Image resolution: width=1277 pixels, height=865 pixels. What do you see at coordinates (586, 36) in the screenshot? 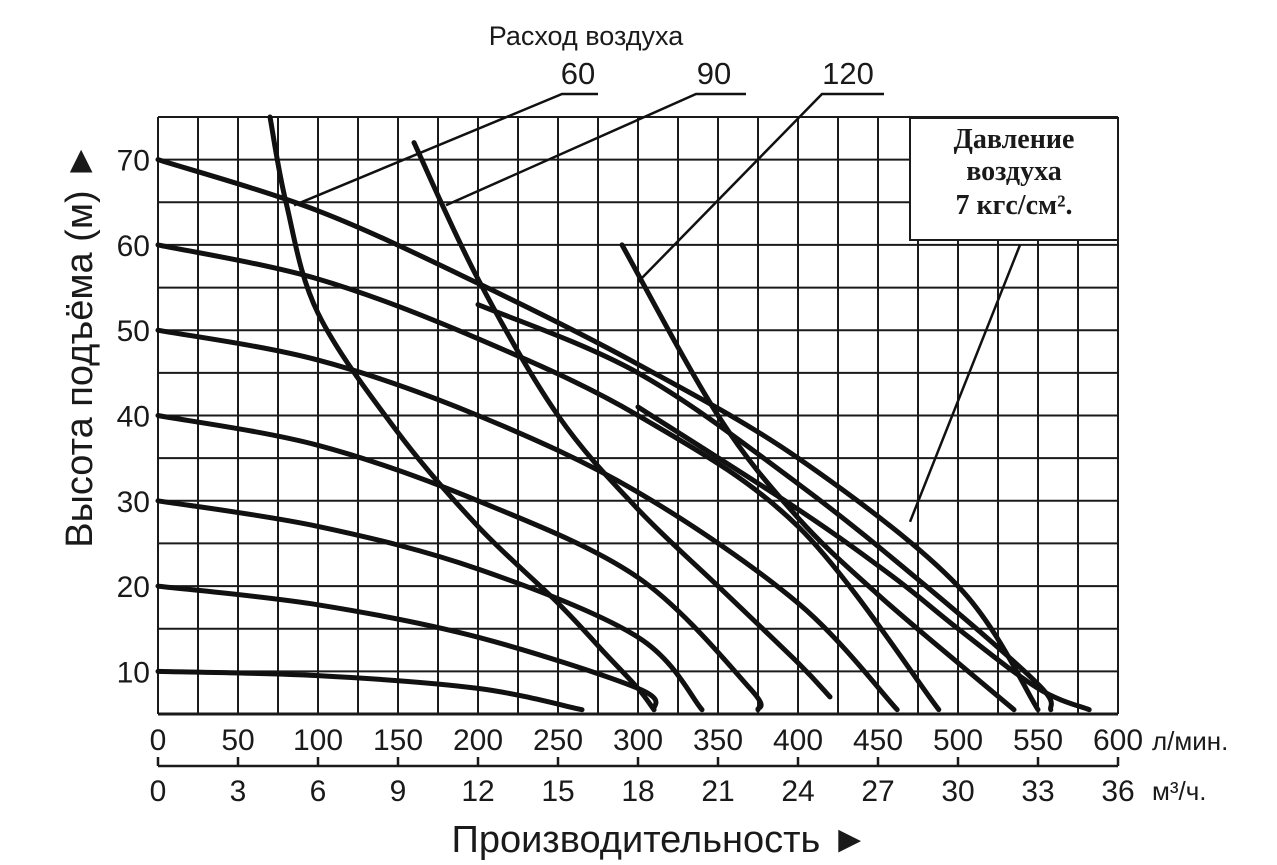
I see `air-flow-title: Расход воздуха` at bounding box center [586, 36].